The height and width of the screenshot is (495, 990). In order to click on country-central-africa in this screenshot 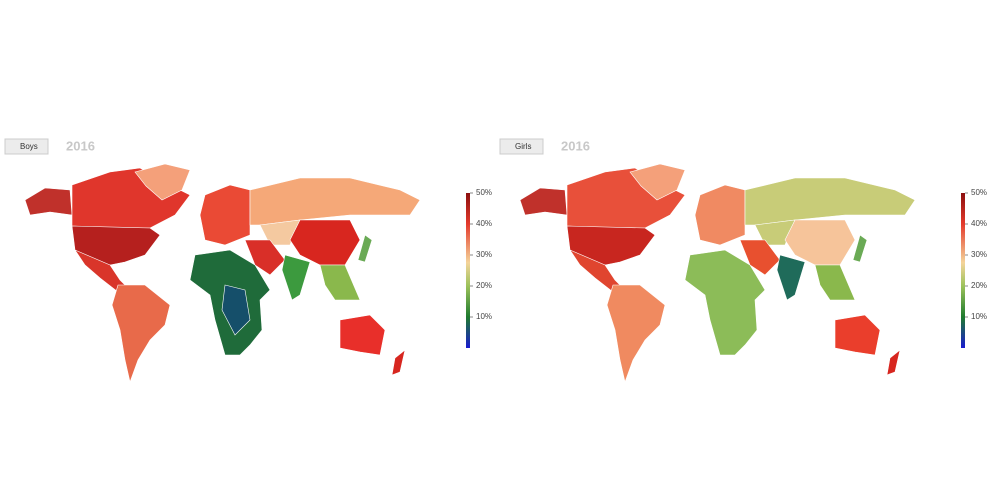, I will do `click(236, 310)`.